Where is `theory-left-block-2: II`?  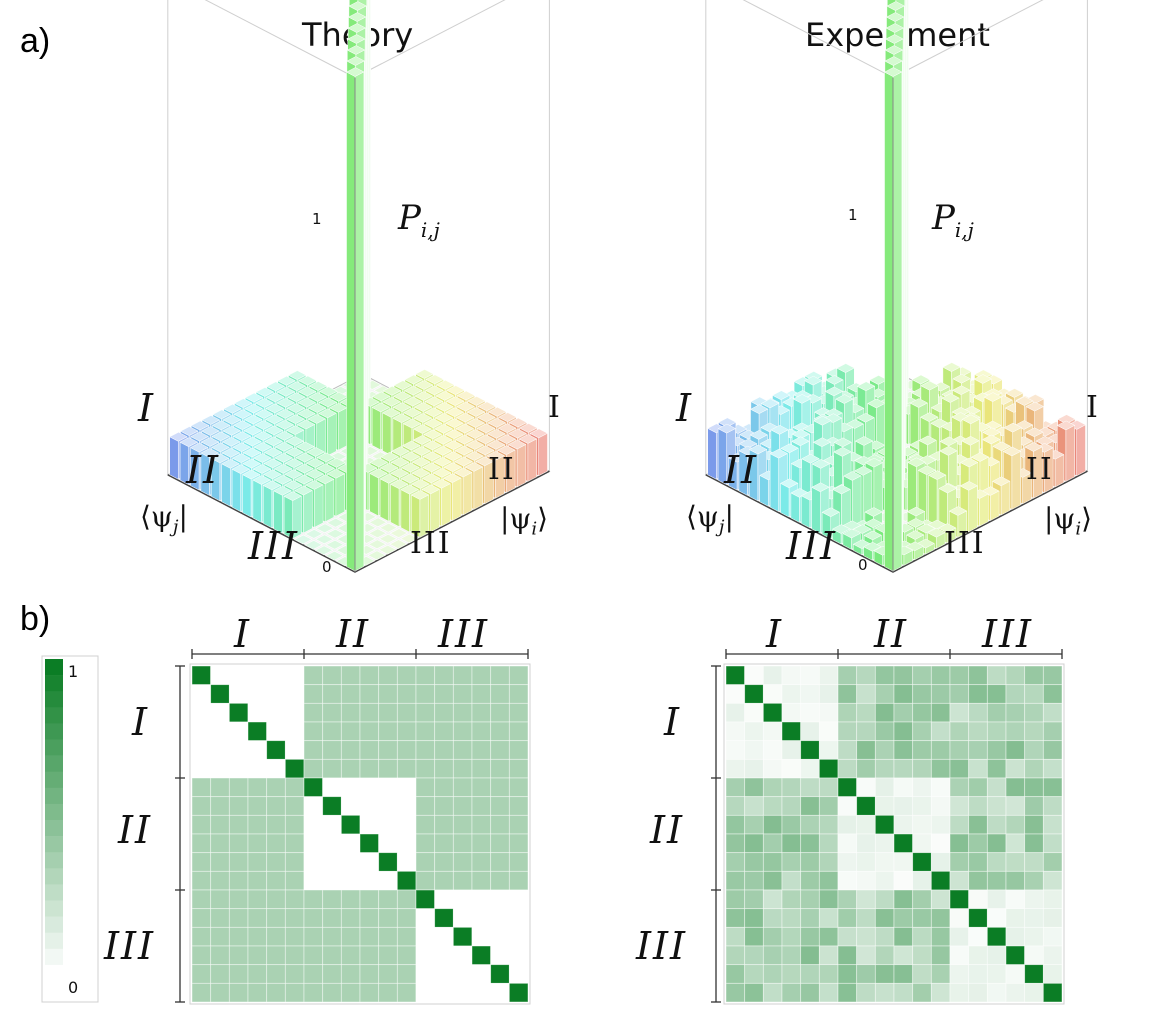 theory-left-block-2: II is located at coordinates (203, 470).